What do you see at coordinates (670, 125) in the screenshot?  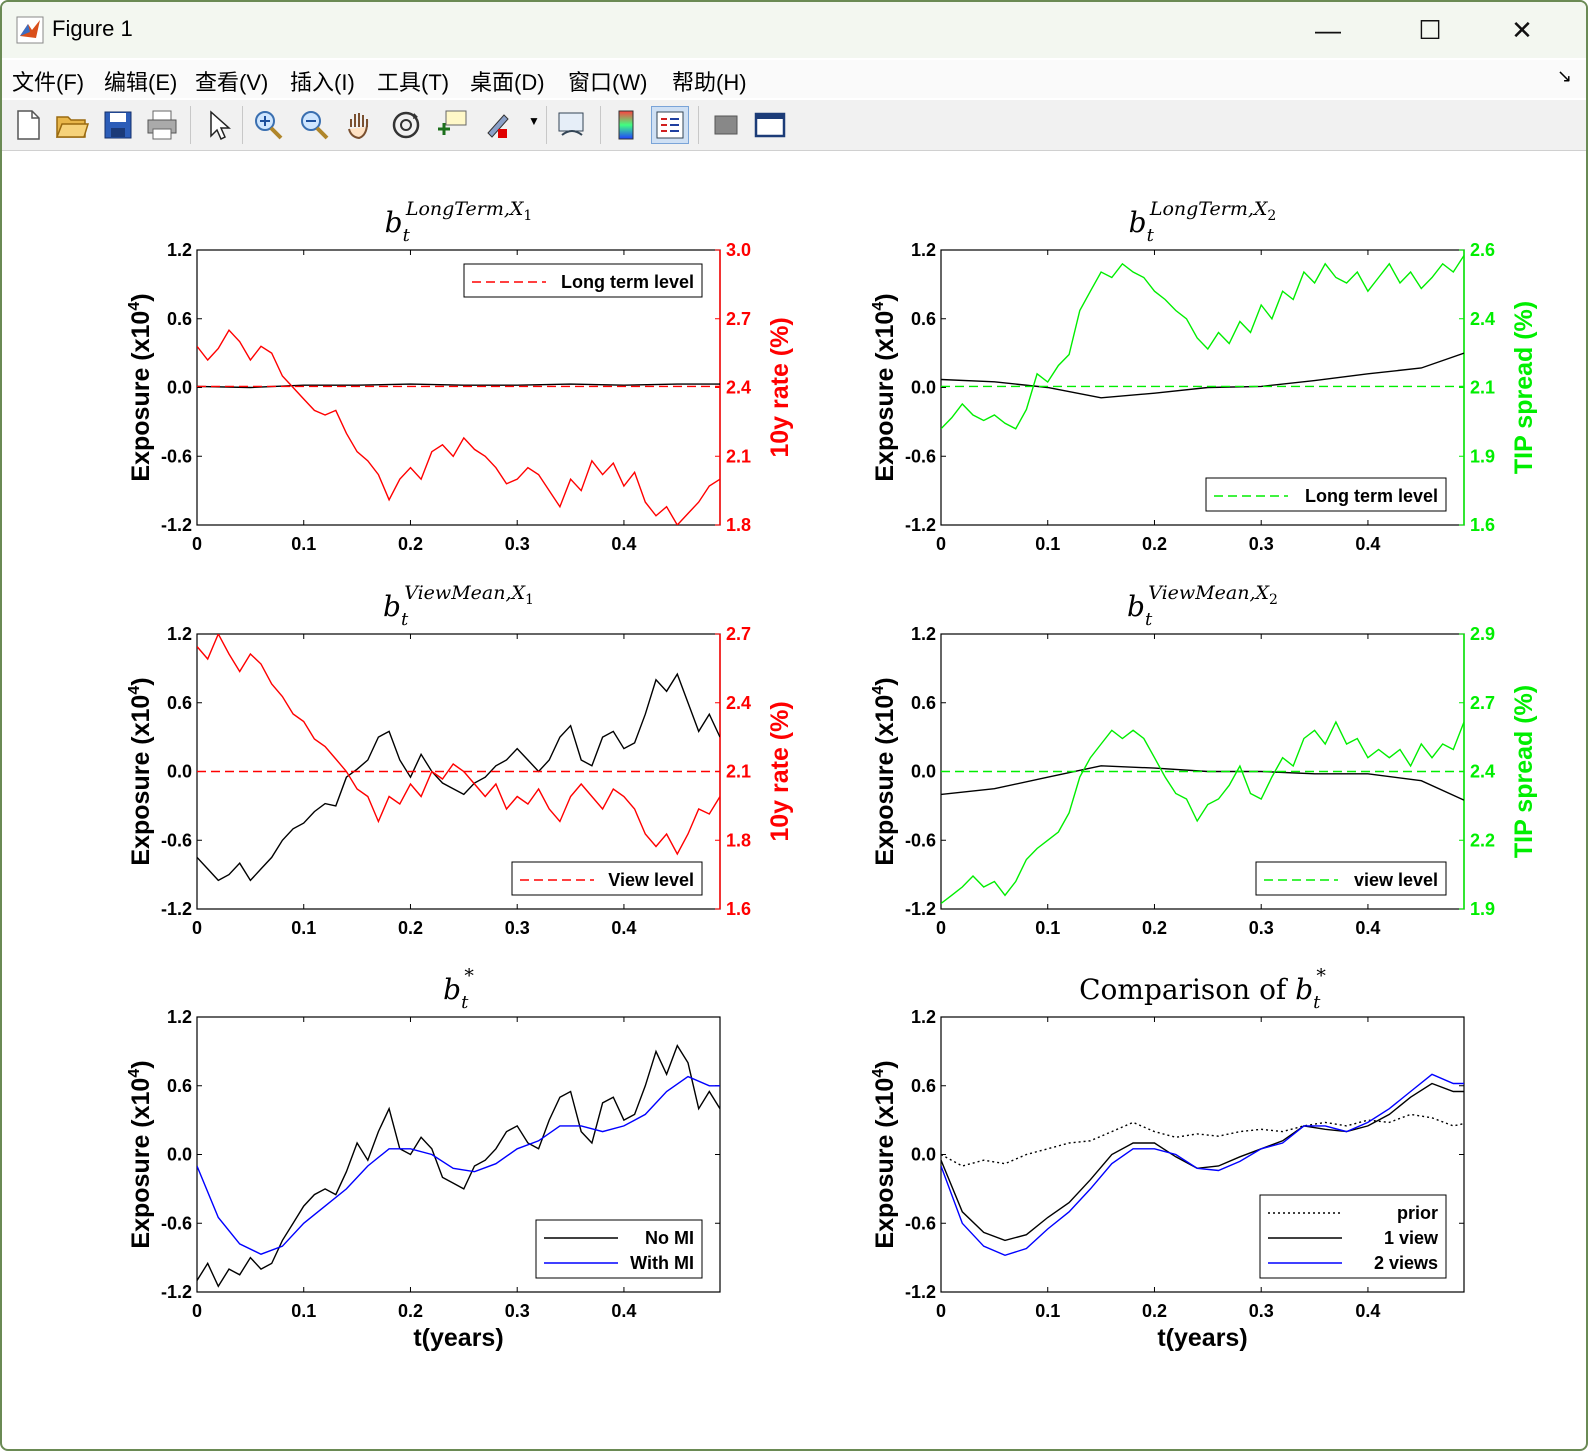 I see `legend-icon` at bounding box center [670, 125].